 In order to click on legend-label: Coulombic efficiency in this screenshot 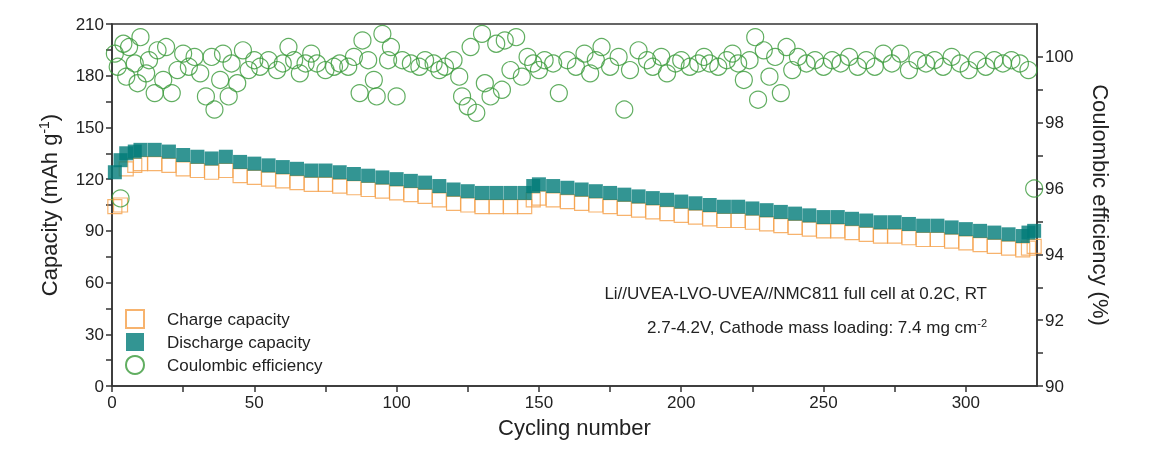, I will do `click(245, 365)`.